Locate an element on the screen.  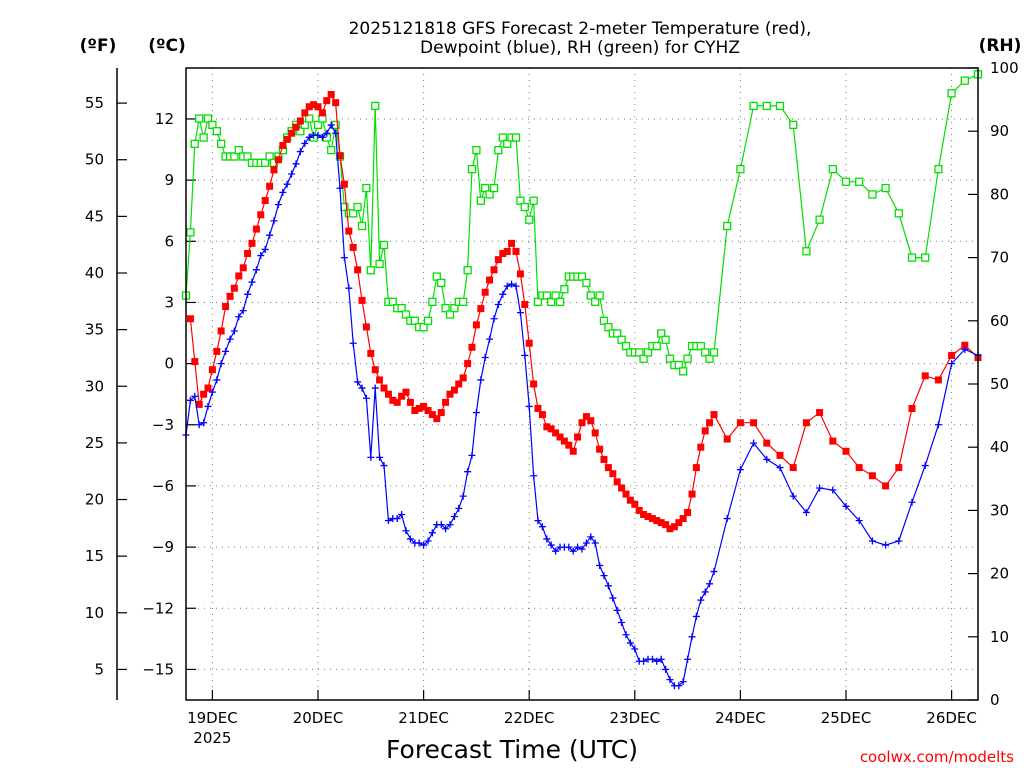
celsius-tick-label: 3 is located at coordinates (169, 302).